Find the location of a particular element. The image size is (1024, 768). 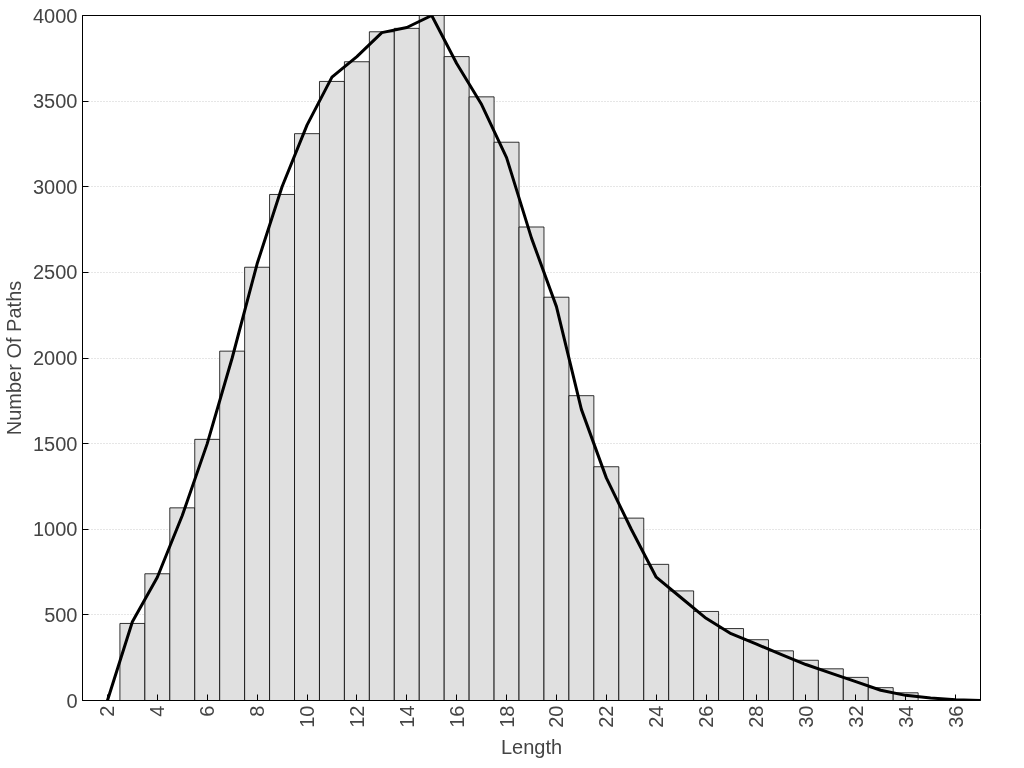

y-tick-label: 2000 is located at coordinates (55, 358).